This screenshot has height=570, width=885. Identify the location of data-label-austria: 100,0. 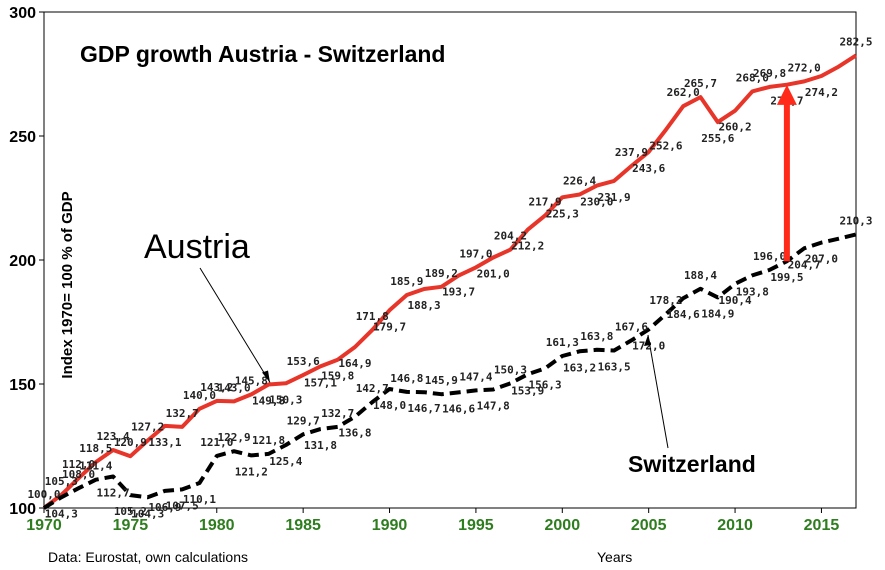
(43, 494).